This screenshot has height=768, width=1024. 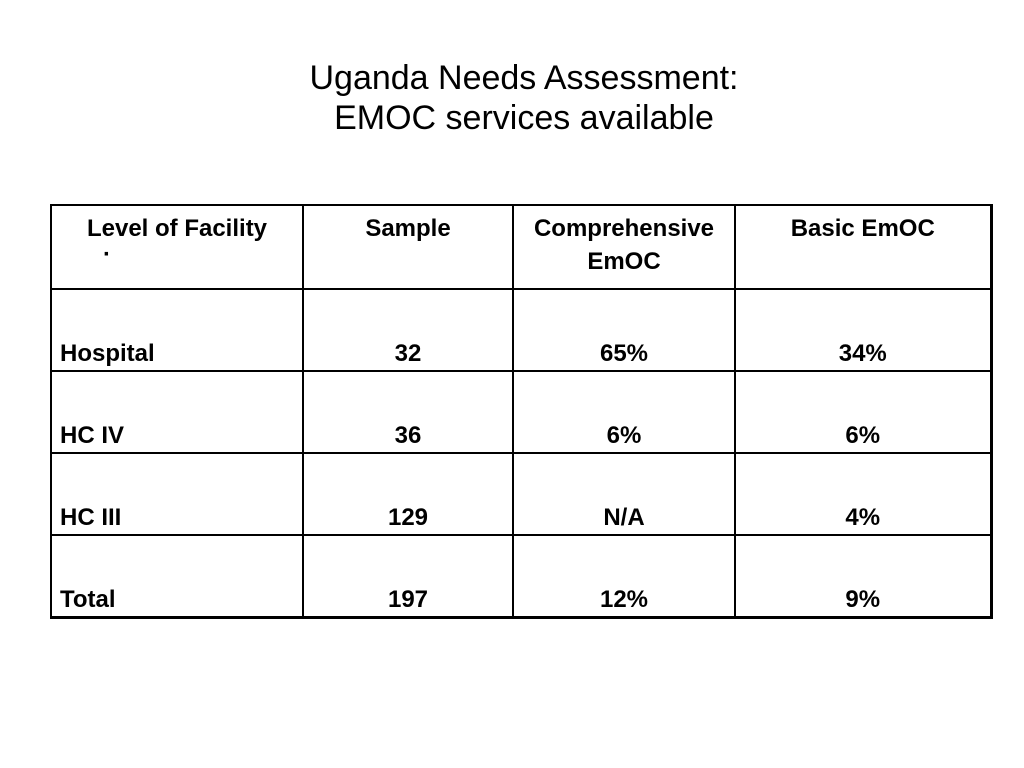 What do you see at coordinates (624, 494) in the screenshot?
I see `cell-comprehensive: N/A` at bounding box center [624, 494].